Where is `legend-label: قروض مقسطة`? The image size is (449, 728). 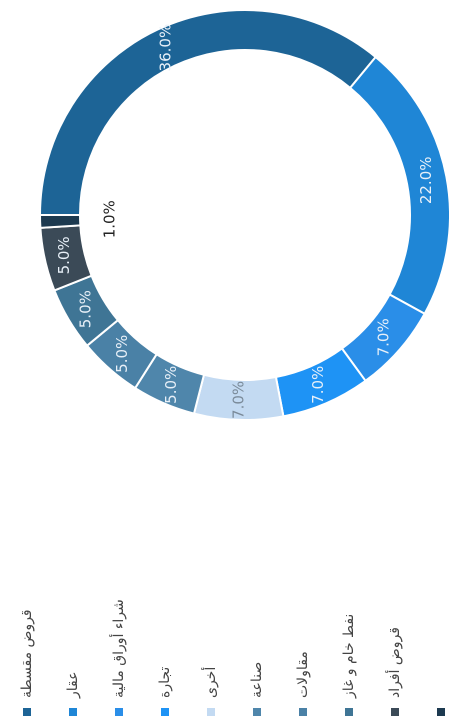 legend-label: قروض مقسطة is located at coordinates (27, 653).